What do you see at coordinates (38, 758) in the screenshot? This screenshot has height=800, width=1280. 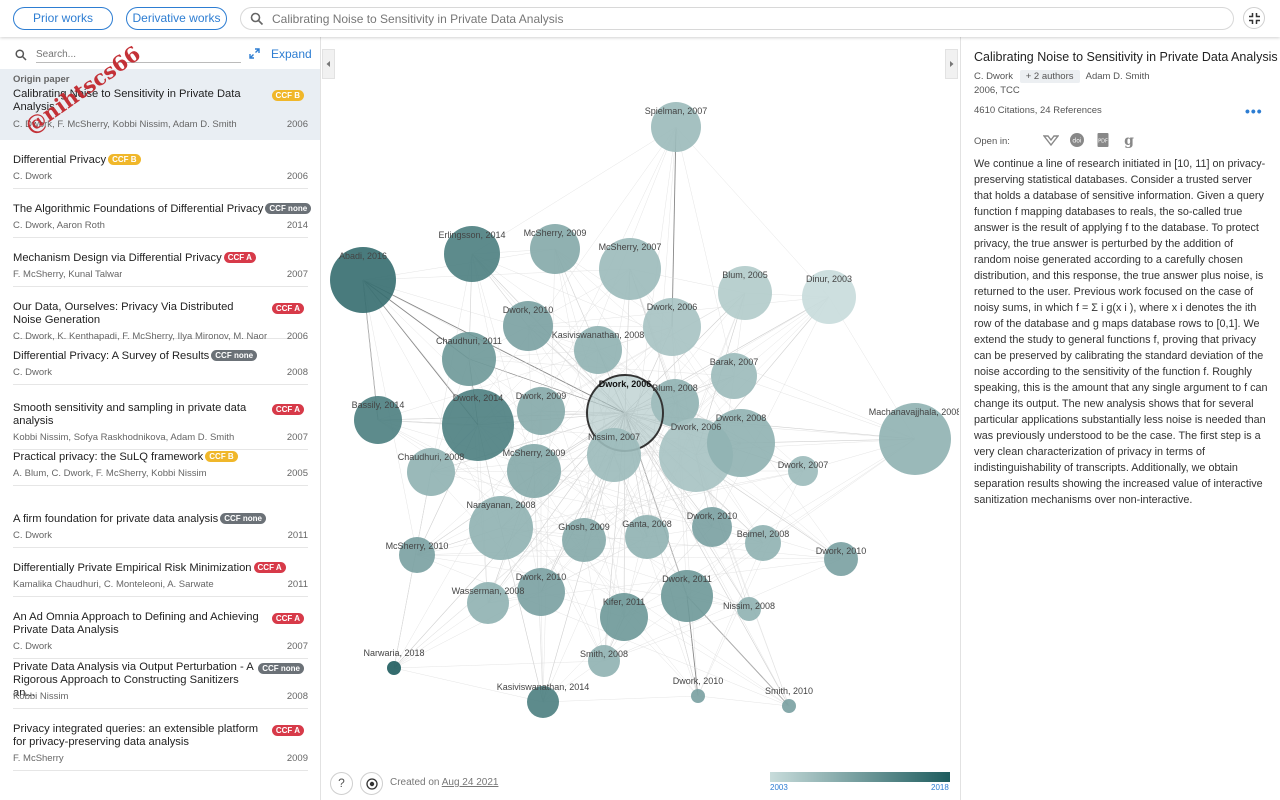 I see `paper-authors: F. McSherry` at bounding box center [38, 758].